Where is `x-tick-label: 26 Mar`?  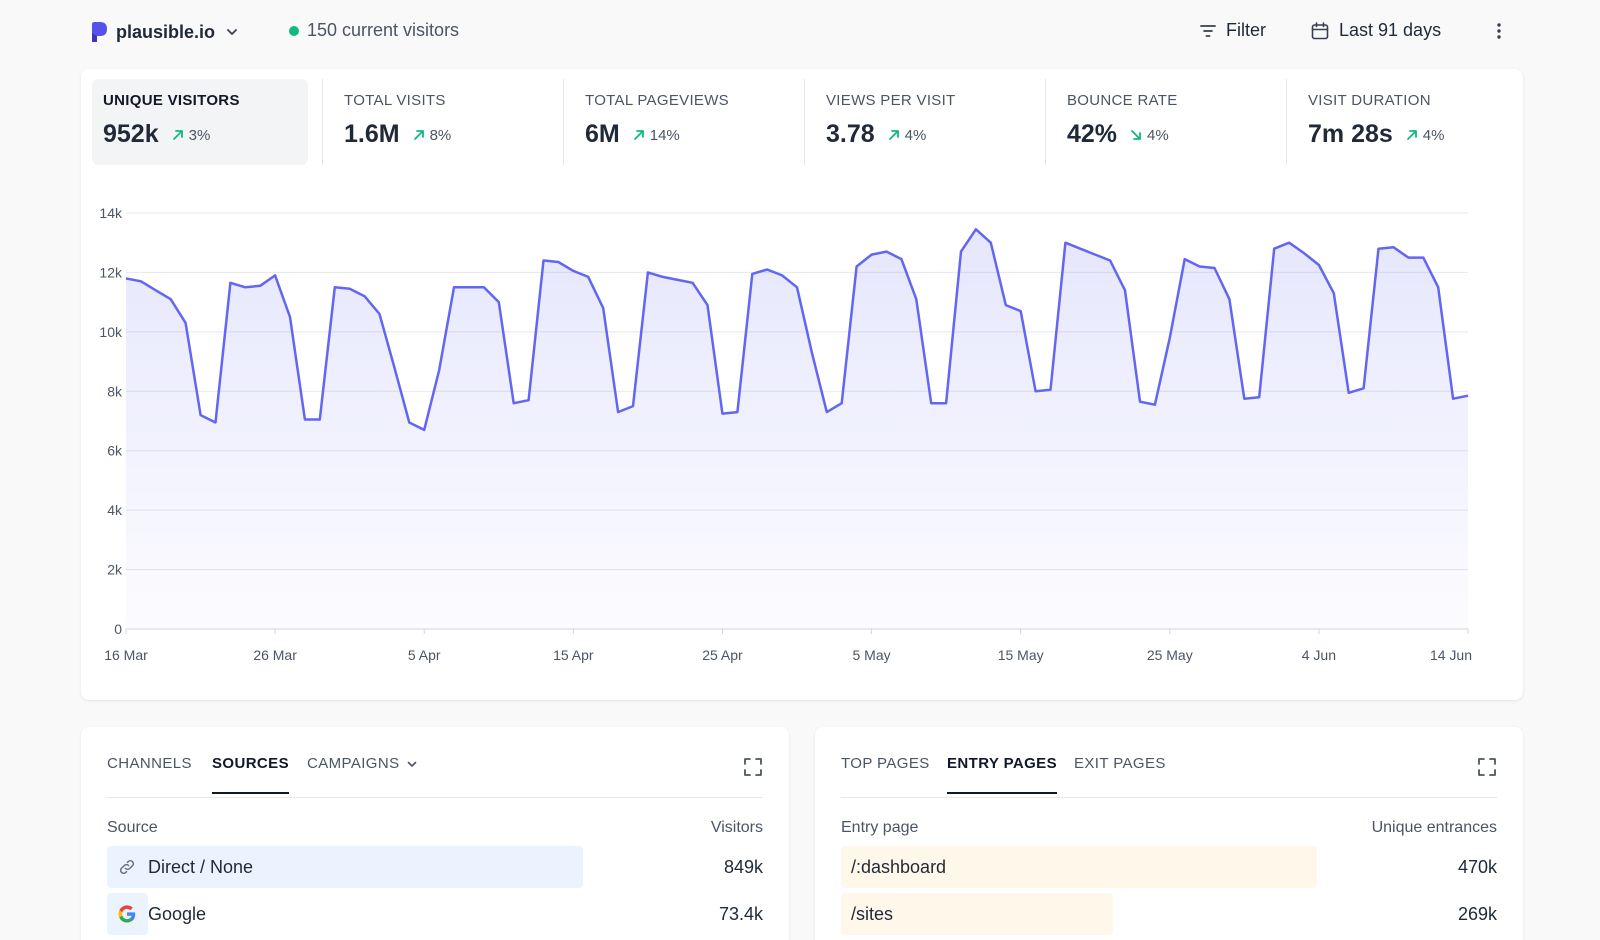 x-tick-label: 26 Mar is located at coordinates (275, 655).